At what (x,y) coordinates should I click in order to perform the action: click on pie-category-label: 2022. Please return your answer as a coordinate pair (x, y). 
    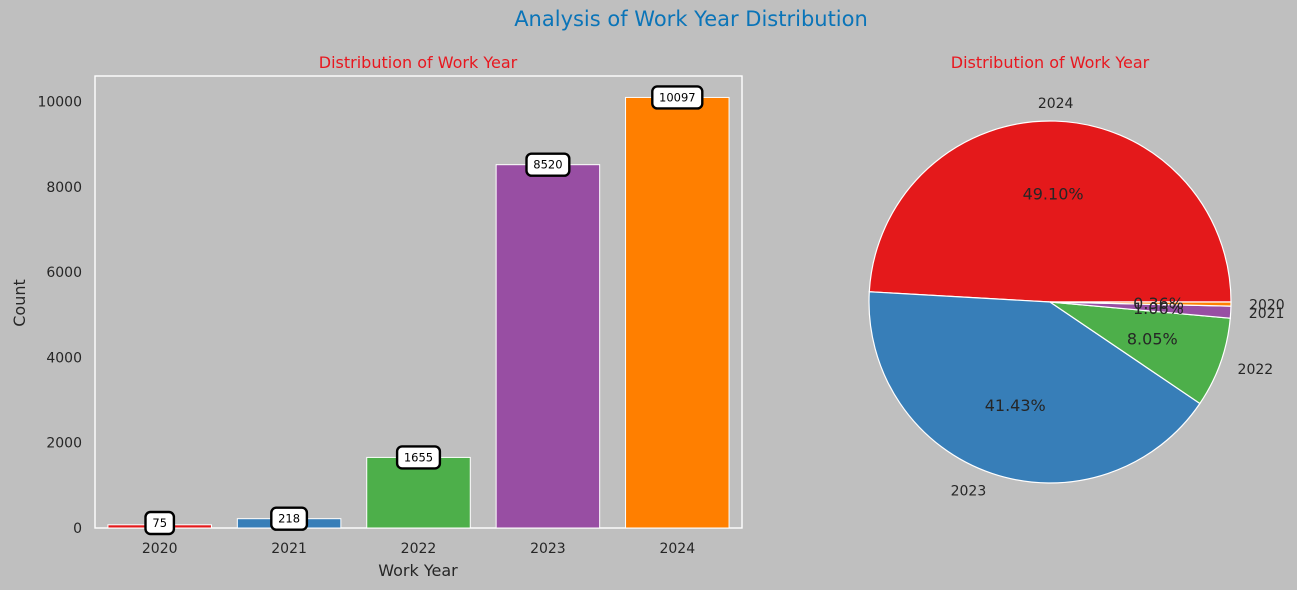
    Looking at the image, I should click on (1256, 370).